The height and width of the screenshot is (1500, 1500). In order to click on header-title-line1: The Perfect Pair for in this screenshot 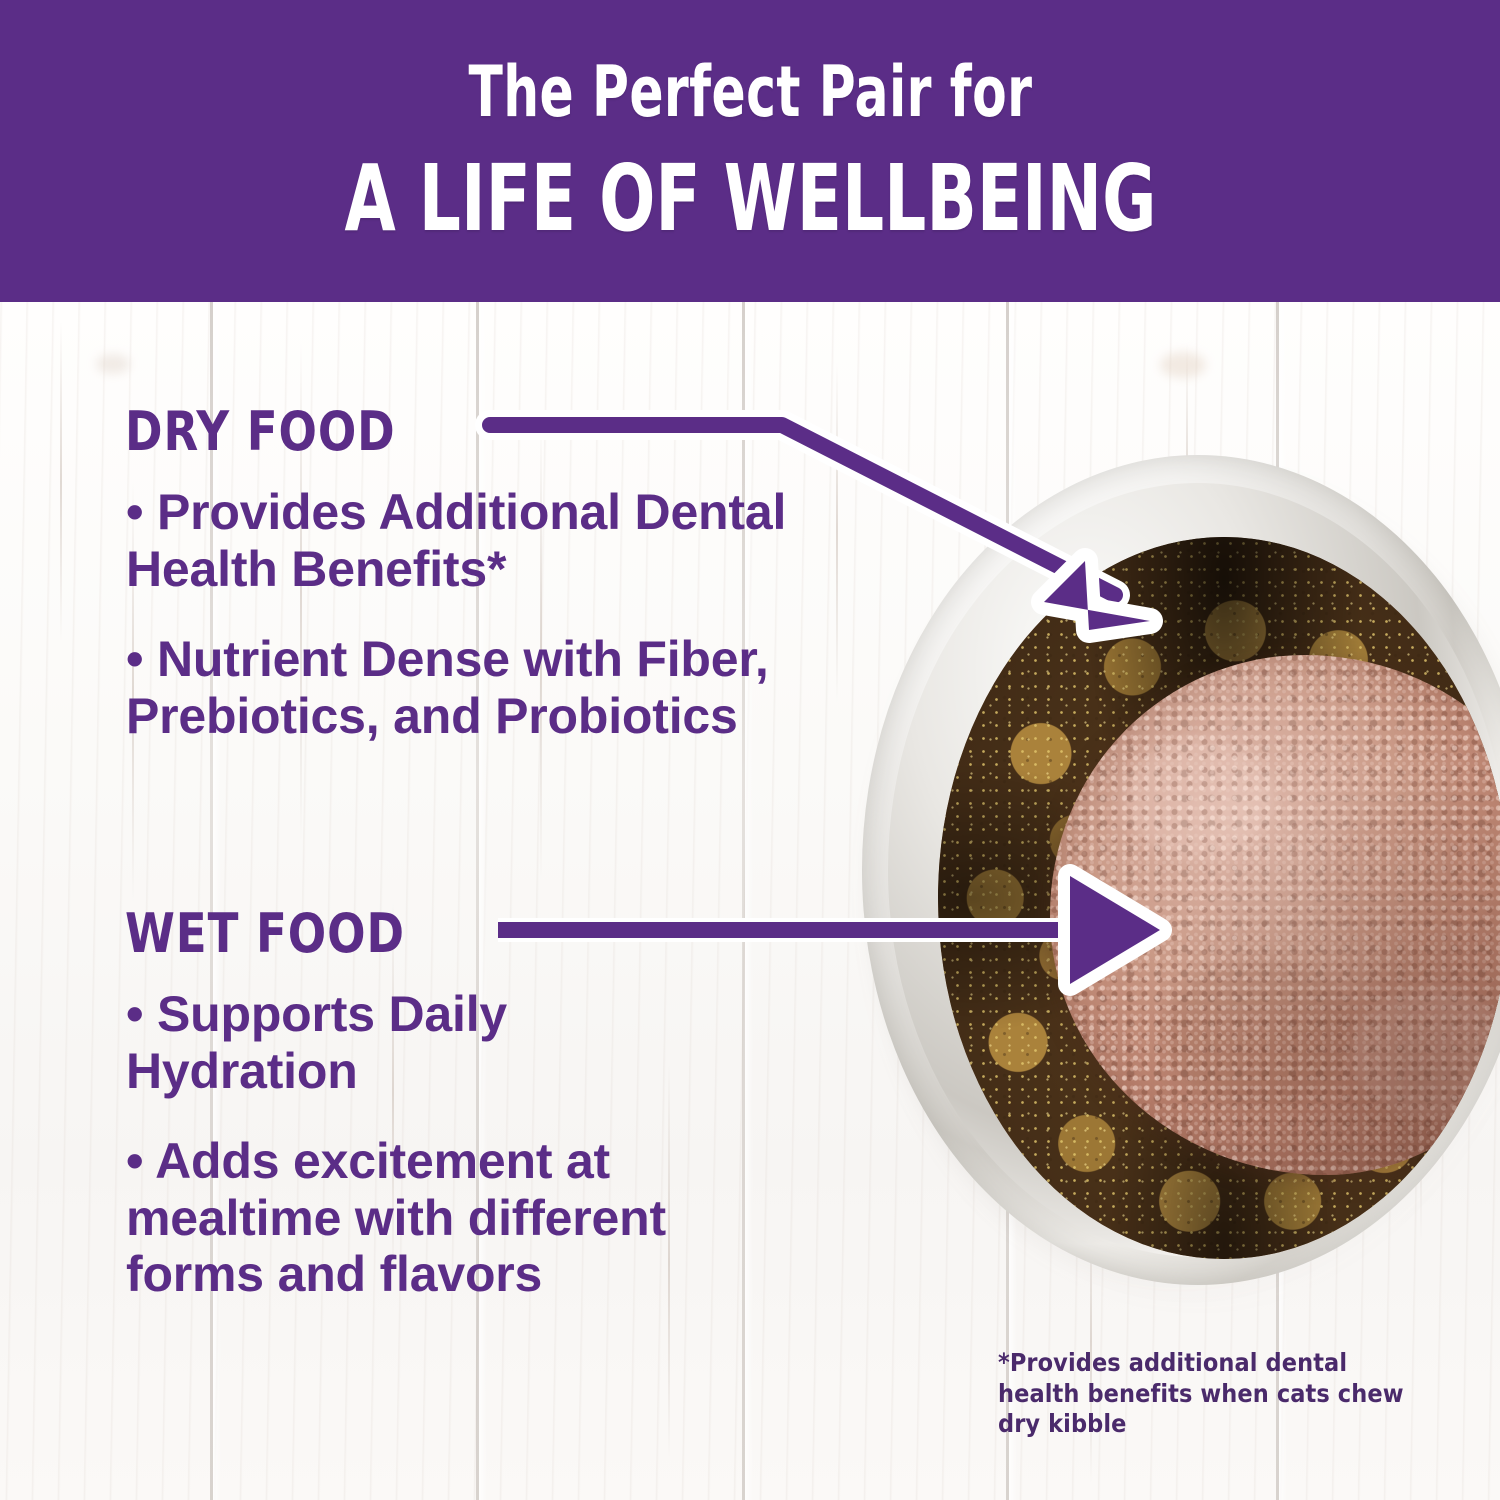, I will do `click(750, 92)`.